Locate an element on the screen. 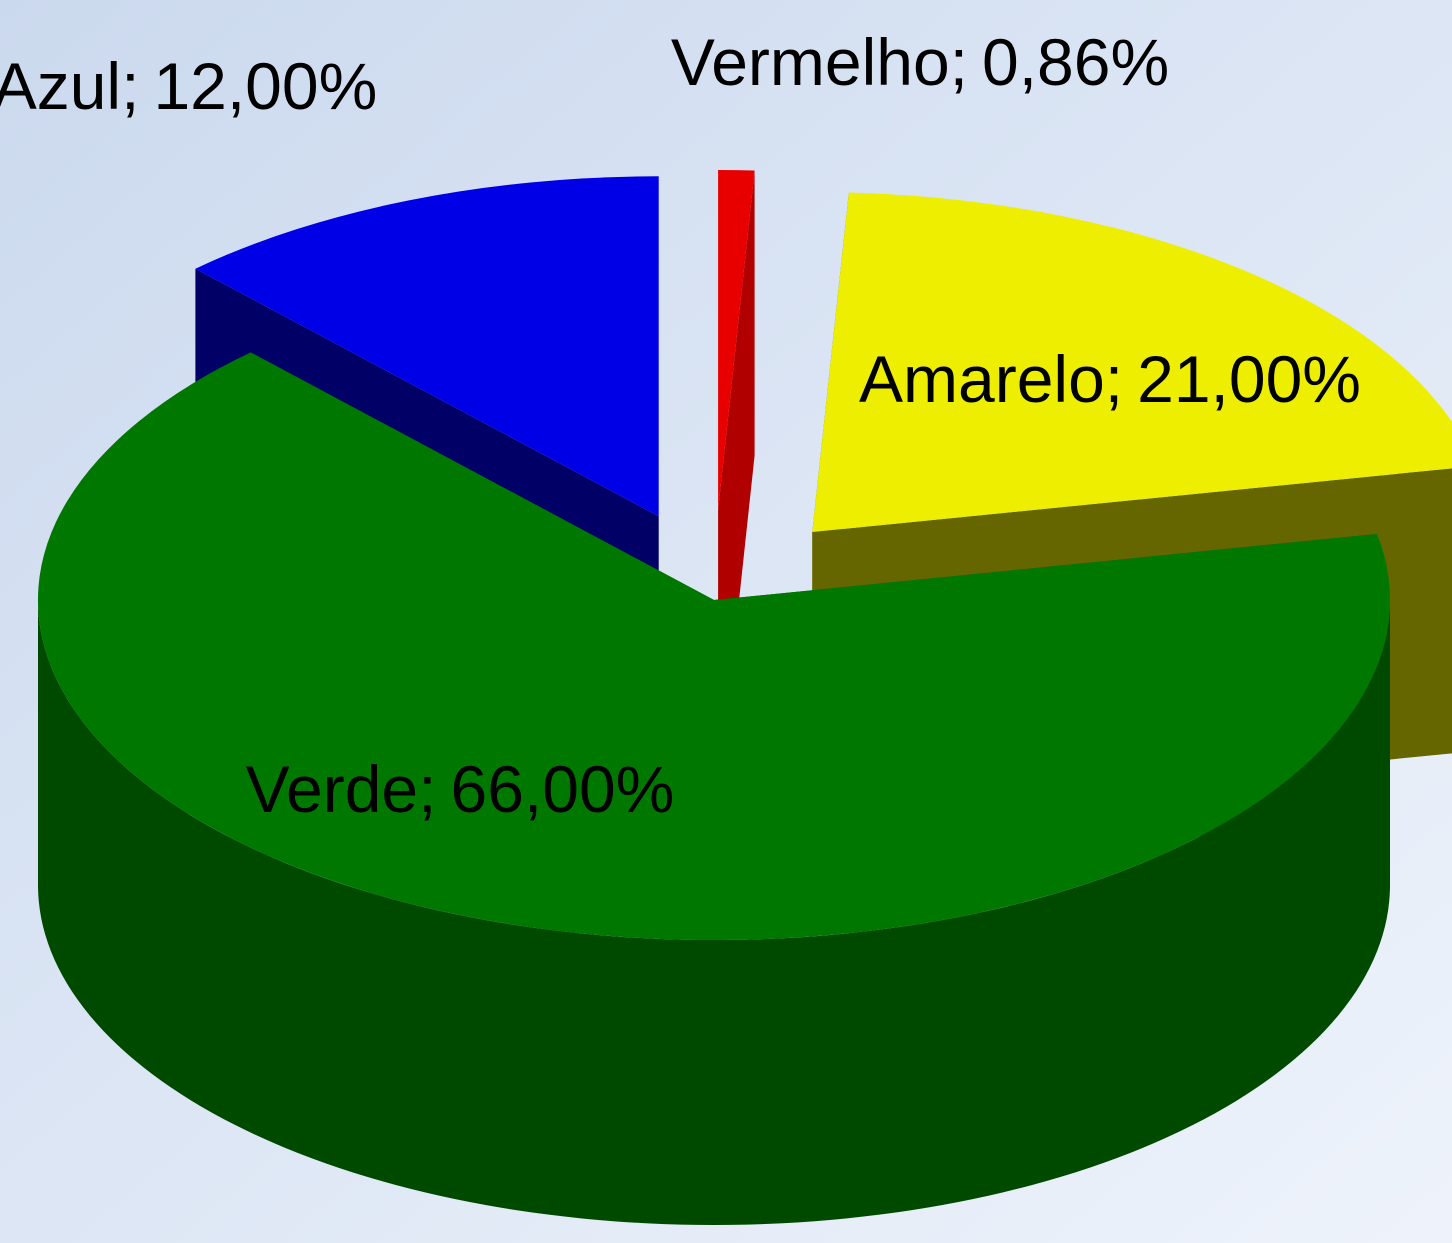  data-label: Verde; 66,00% is located at coordinates (460, 789).